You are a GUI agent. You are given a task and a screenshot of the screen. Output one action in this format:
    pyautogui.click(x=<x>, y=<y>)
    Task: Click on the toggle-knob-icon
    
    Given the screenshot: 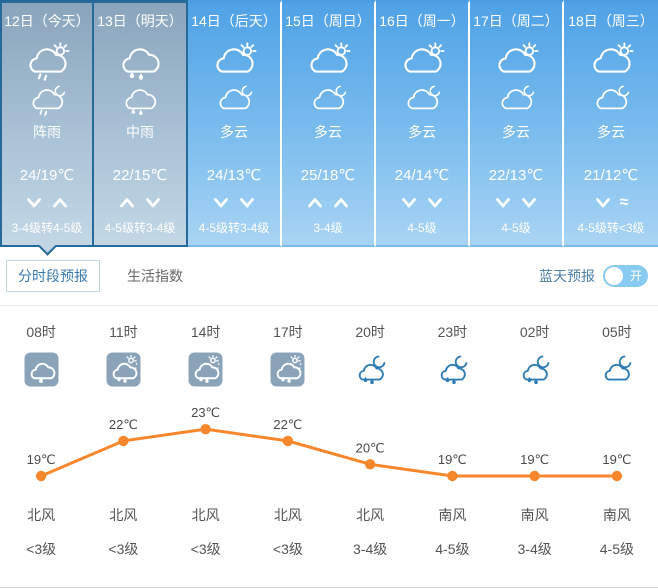 What is the action you would take?
    pyautogui.click(x=614, y=276)
    